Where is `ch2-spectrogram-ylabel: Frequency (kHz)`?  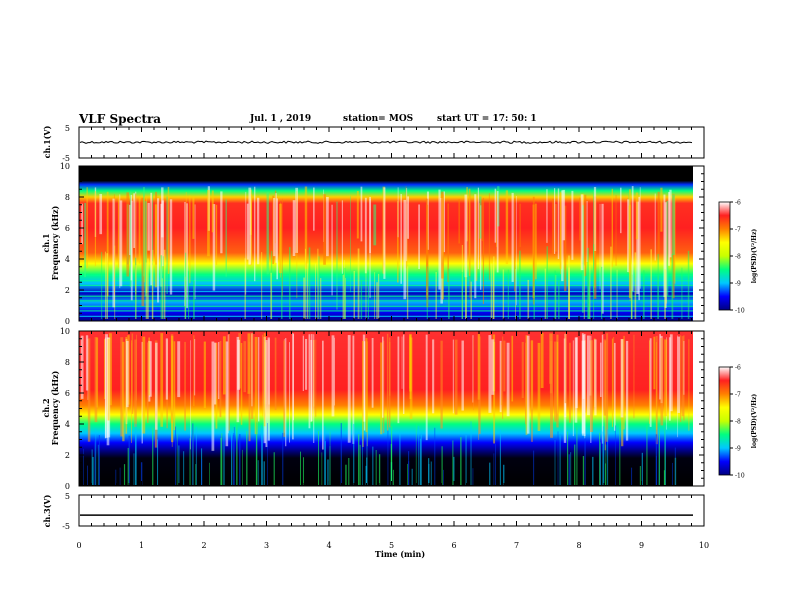 ch2-spectrogram-ylabel: Frequency (kHz) is located at coordinates (55, 407).